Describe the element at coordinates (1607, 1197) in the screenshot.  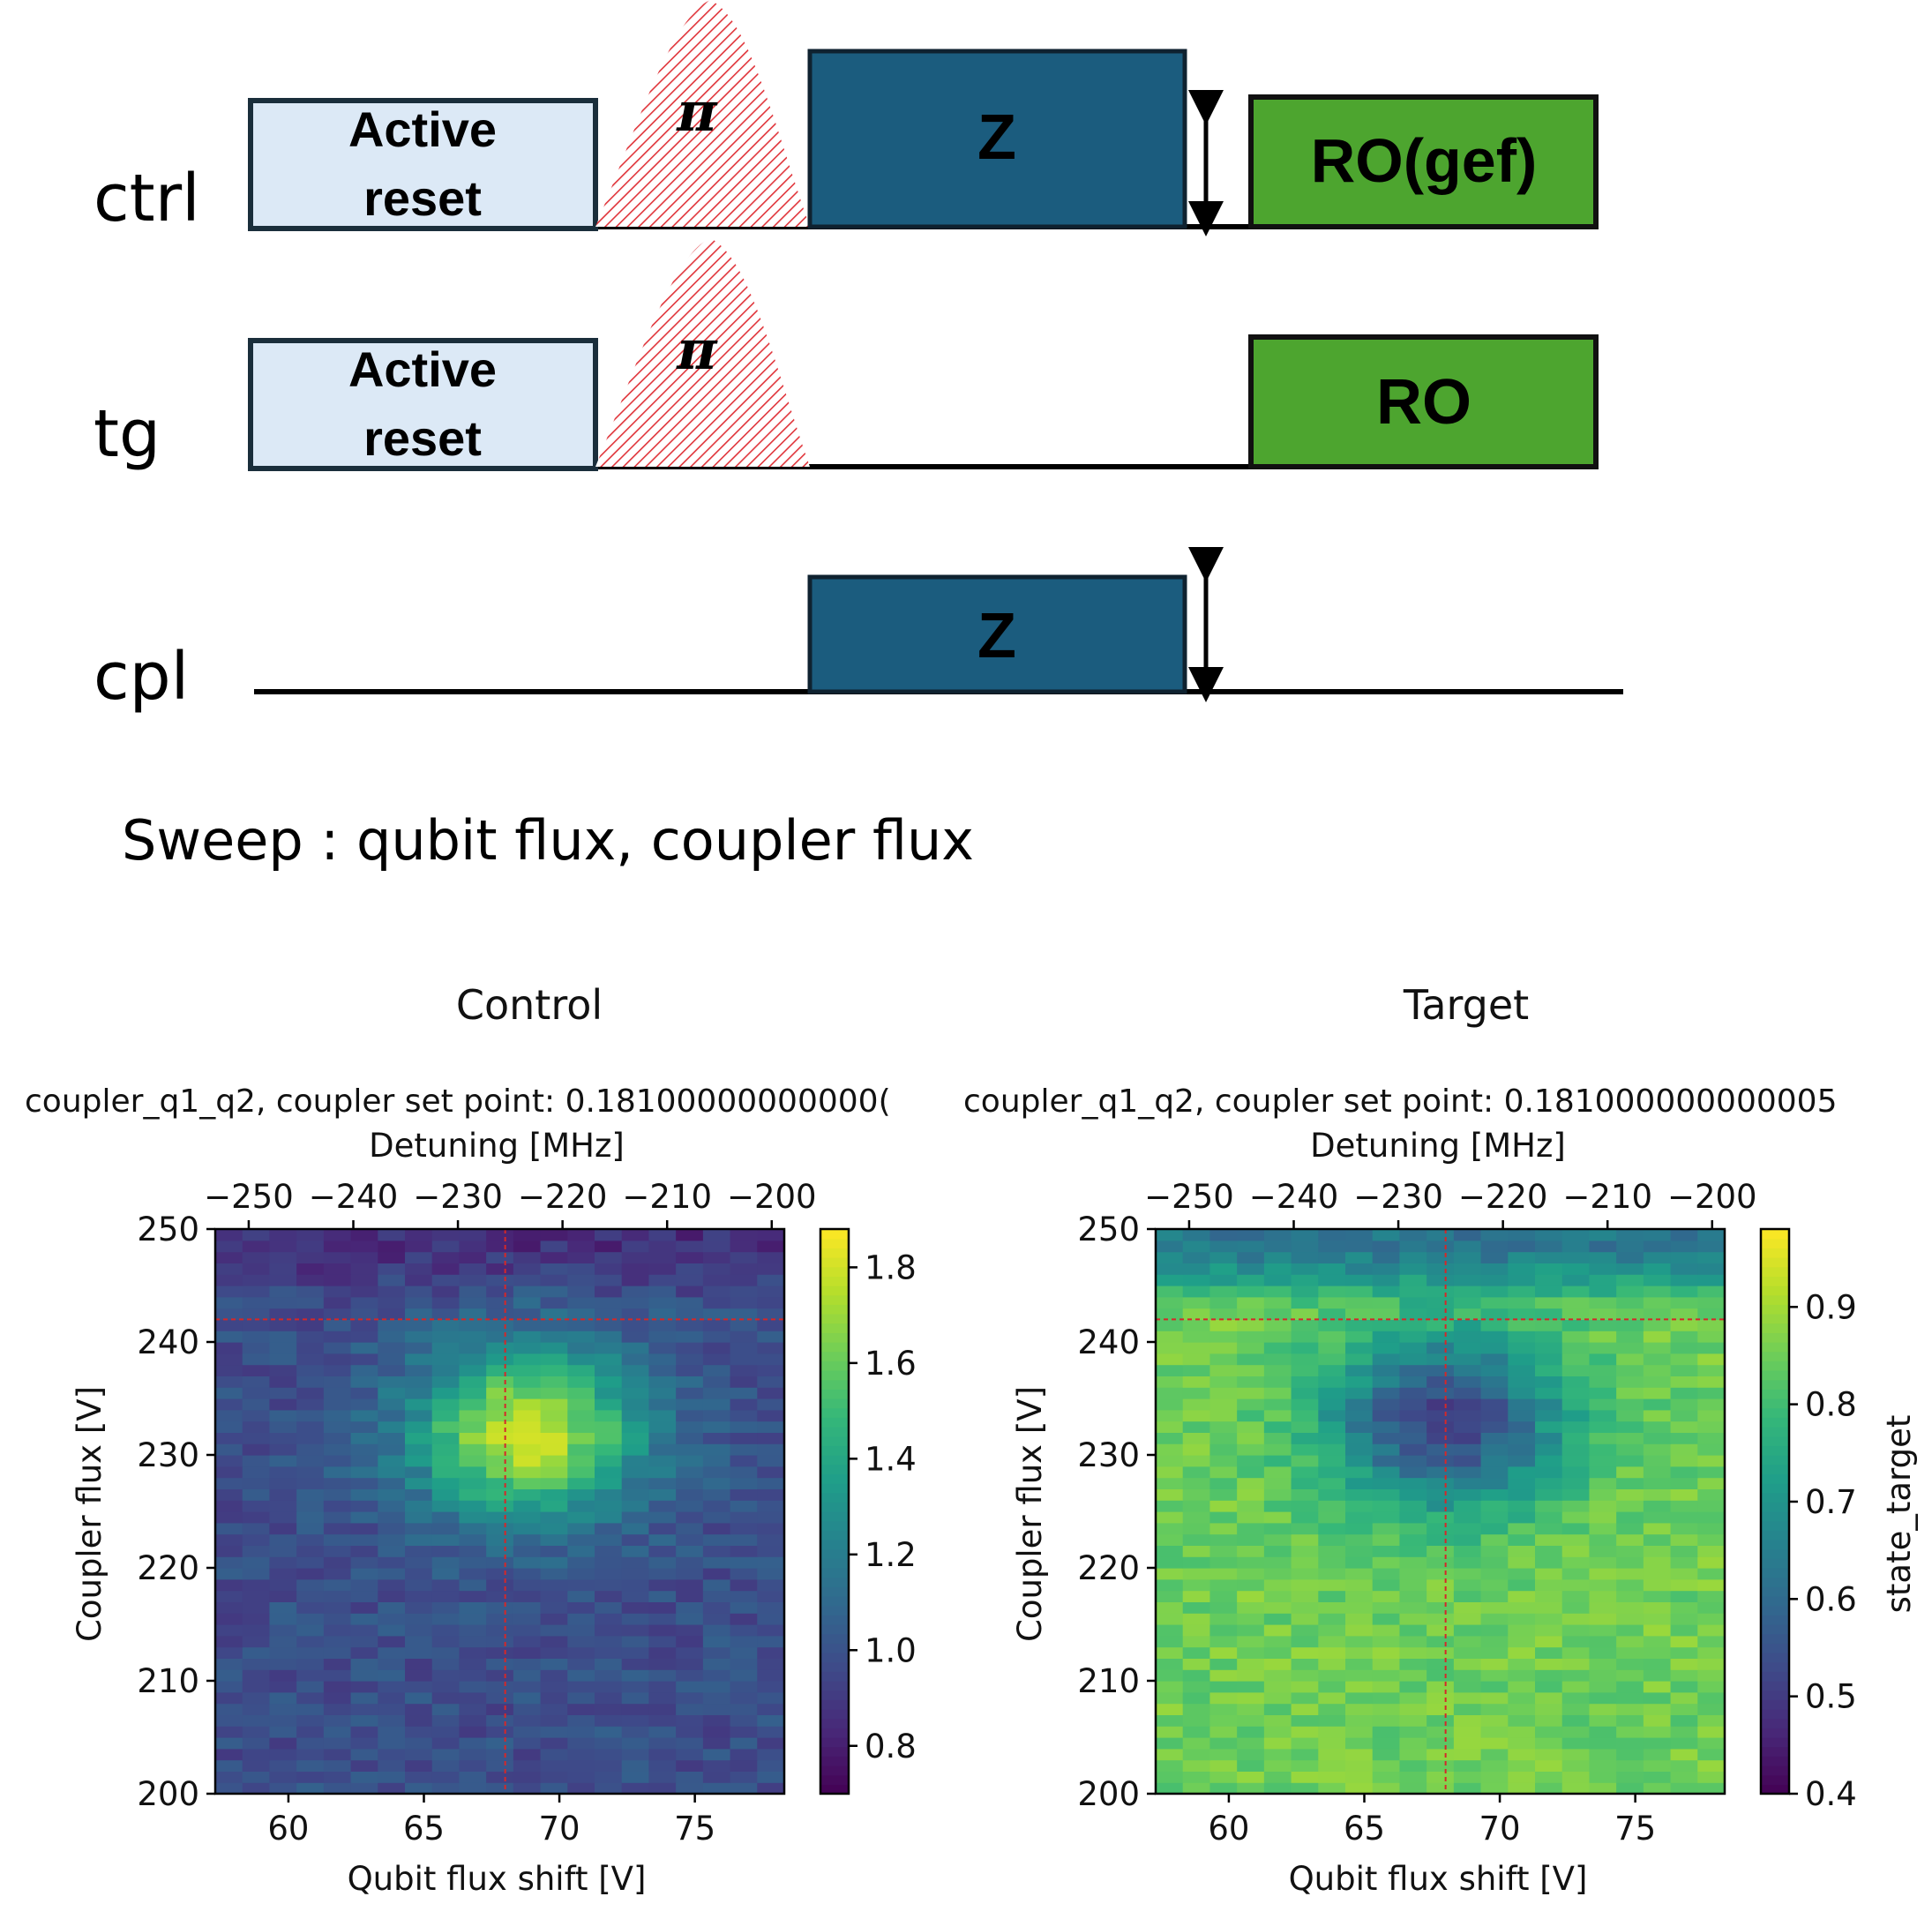
I see `top-tick-label: −210` at that location.